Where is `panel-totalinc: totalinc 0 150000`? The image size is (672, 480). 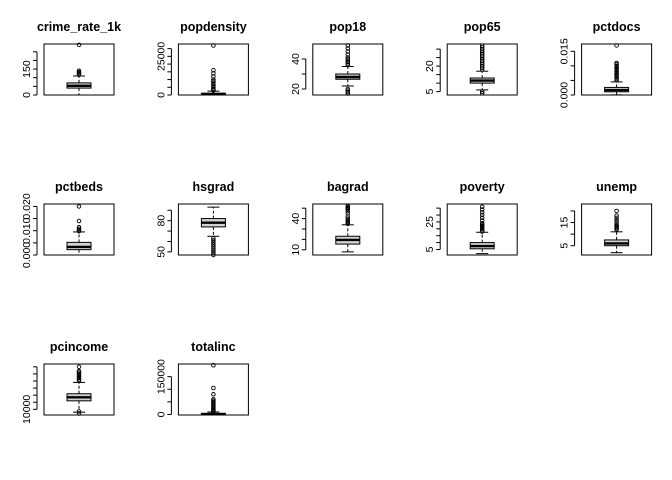
panel-totalinc: totalinc 0 150000 is located at coordinates (202, 378).